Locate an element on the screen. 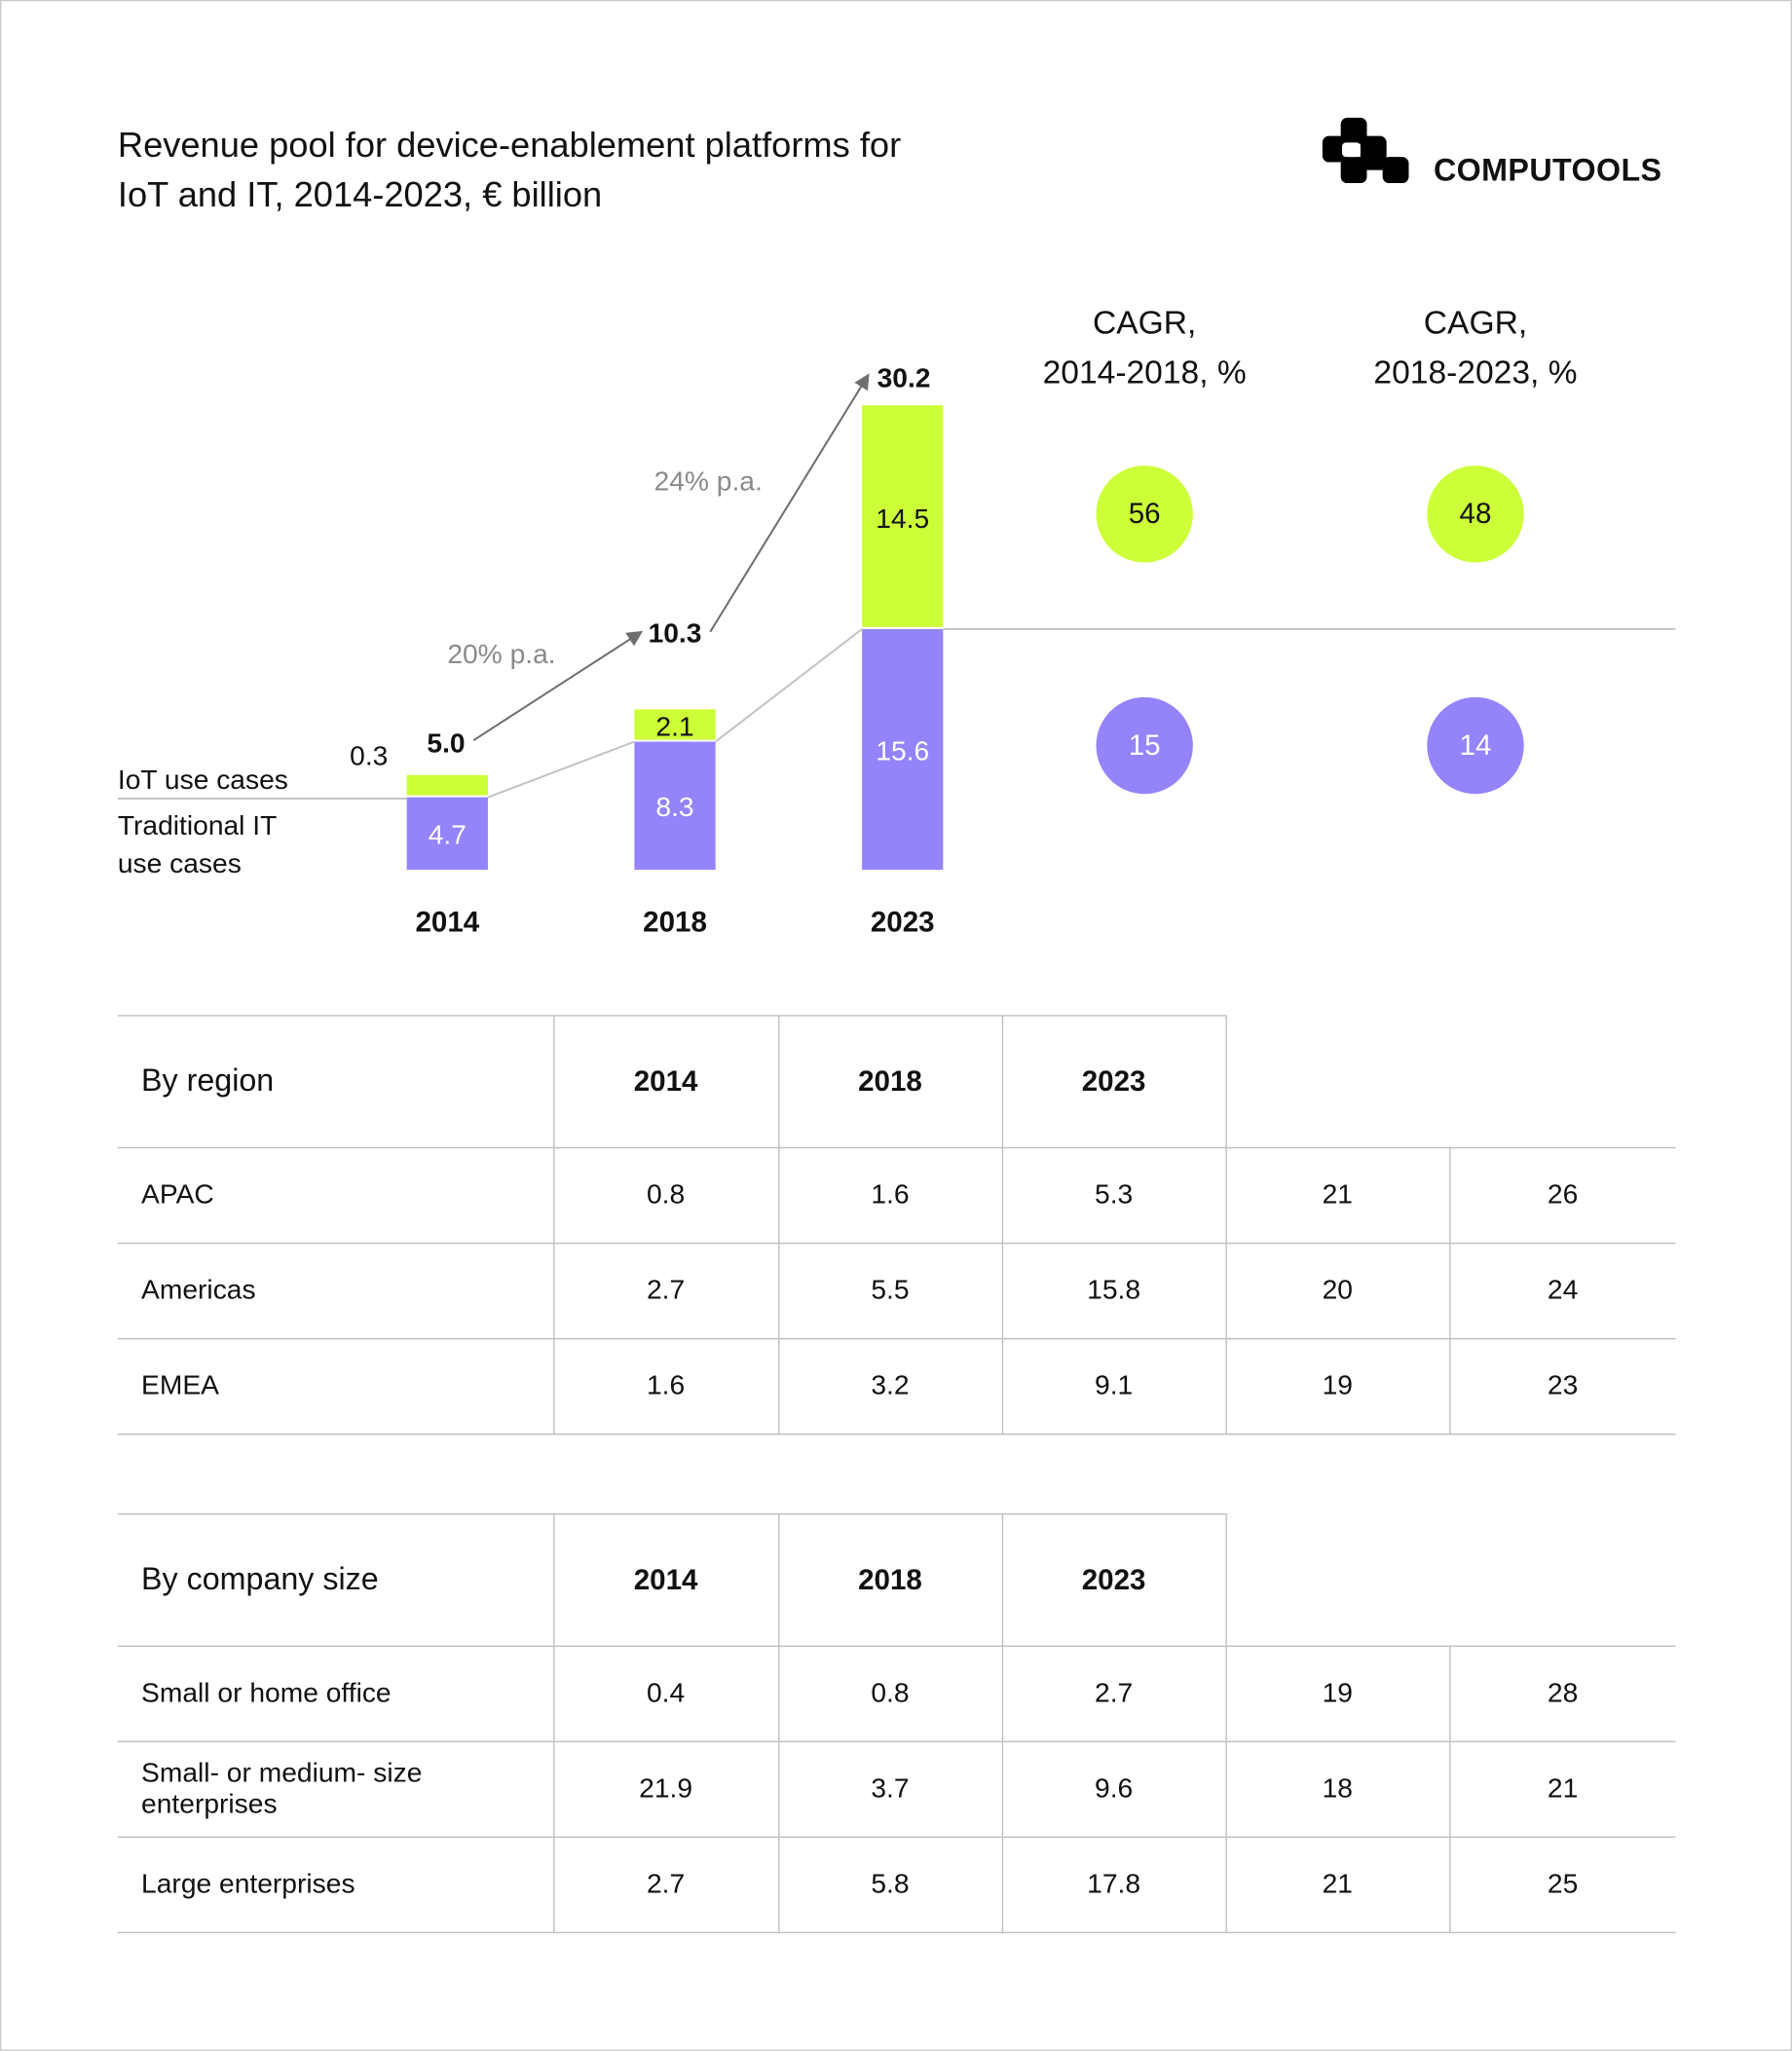 This screenshot has height=2051, width=1792. bar-label-iot: 0.3 is located at coordinates (369, 755).